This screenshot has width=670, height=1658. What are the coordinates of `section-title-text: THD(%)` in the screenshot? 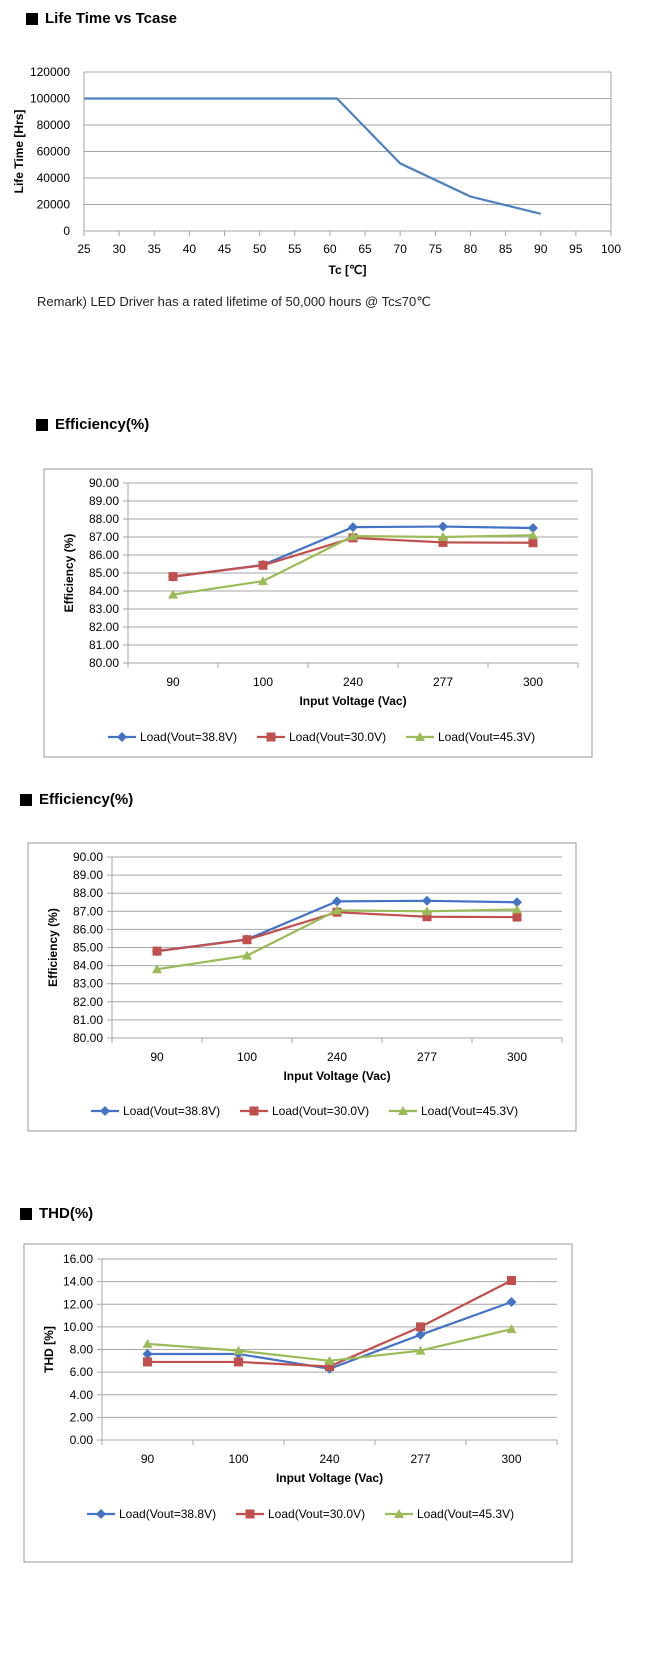 It's located at (66, 1213).